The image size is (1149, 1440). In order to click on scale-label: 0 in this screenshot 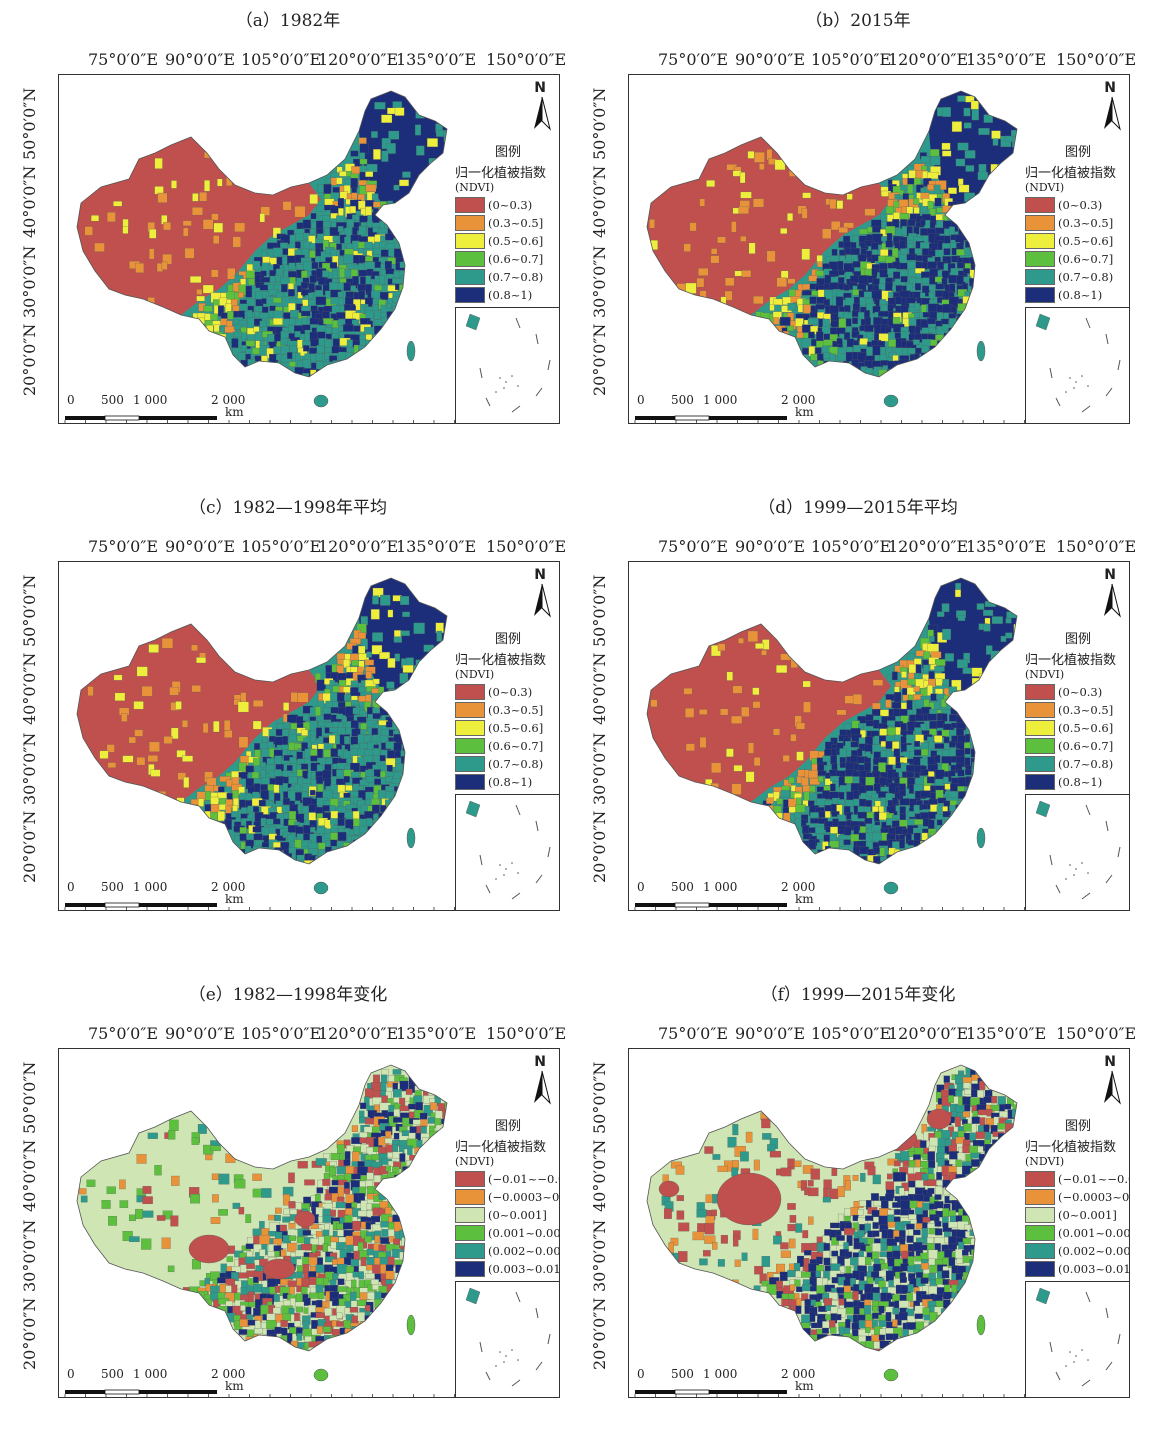, I will do `click(641, 887)`.